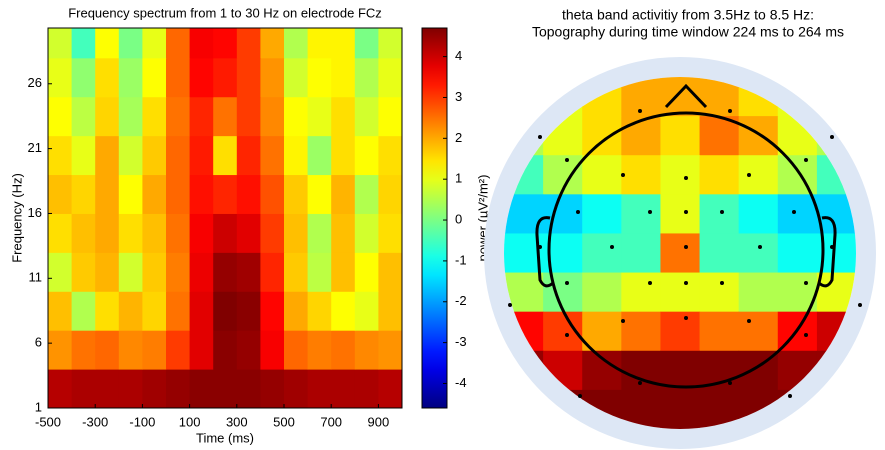 The image size is (885, 450). I want to click on colorbar-tick-label: 2, so click(458, 137).